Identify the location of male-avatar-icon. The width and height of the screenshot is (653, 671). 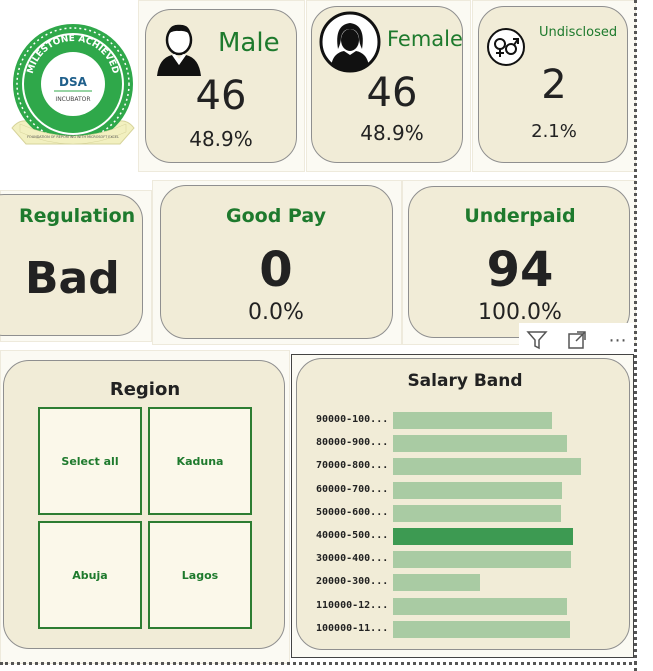
(179, 50).